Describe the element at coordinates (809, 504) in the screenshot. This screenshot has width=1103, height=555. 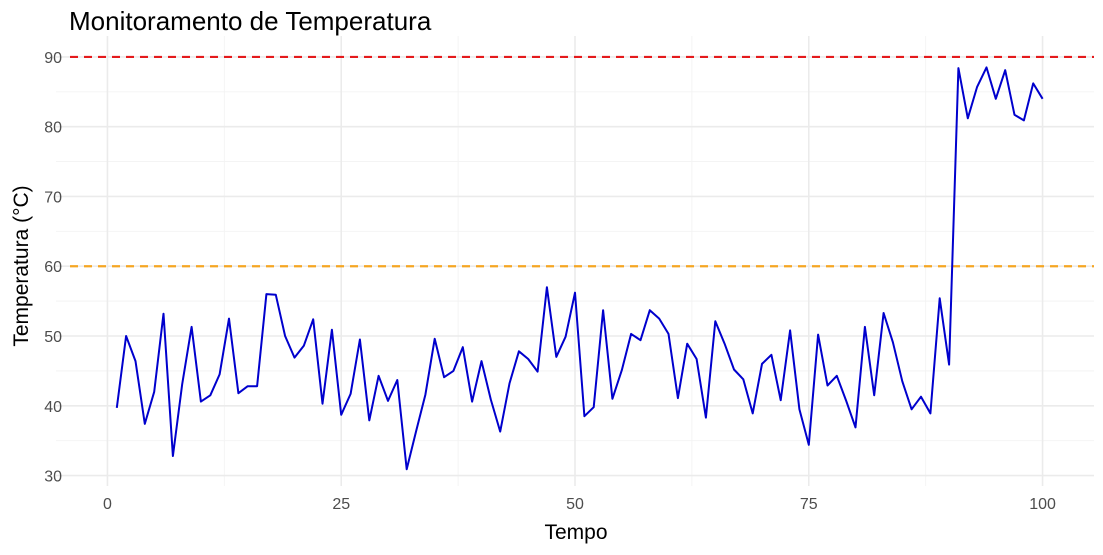
I see `x-tick-label: 75` at that location.